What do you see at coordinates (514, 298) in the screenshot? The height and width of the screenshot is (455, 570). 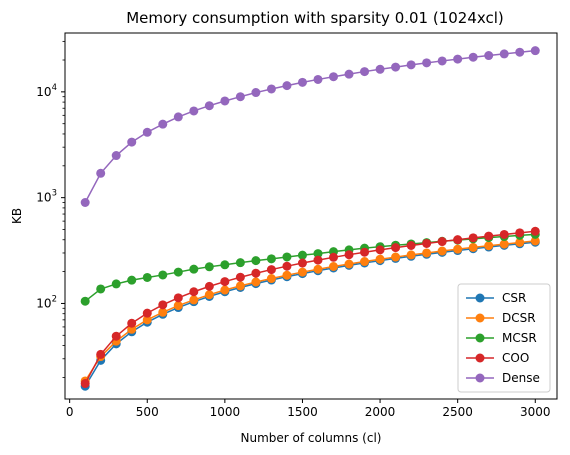 I see `legend-label: CSR` at bounding box center [514, 298].